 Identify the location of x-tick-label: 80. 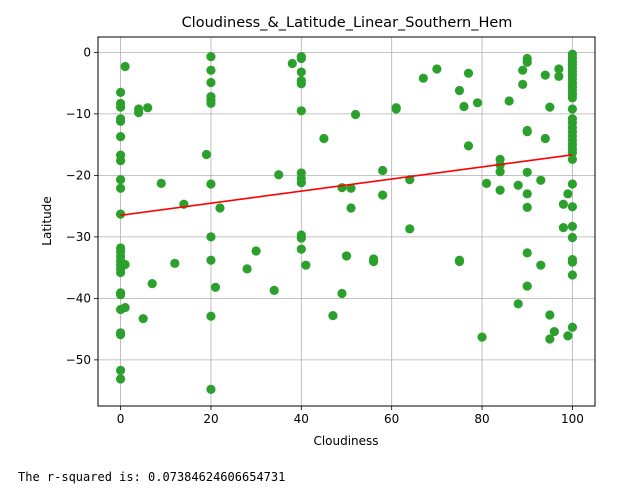
(481, 419).